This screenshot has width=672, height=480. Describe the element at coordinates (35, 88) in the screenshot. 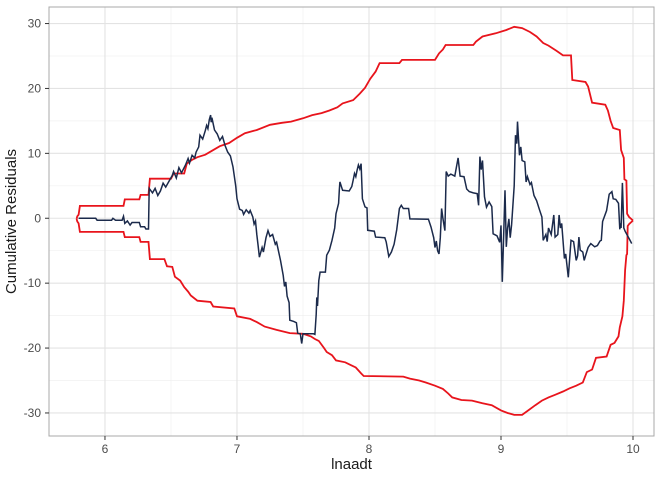

I see `y-tick-label: 20` at that location.